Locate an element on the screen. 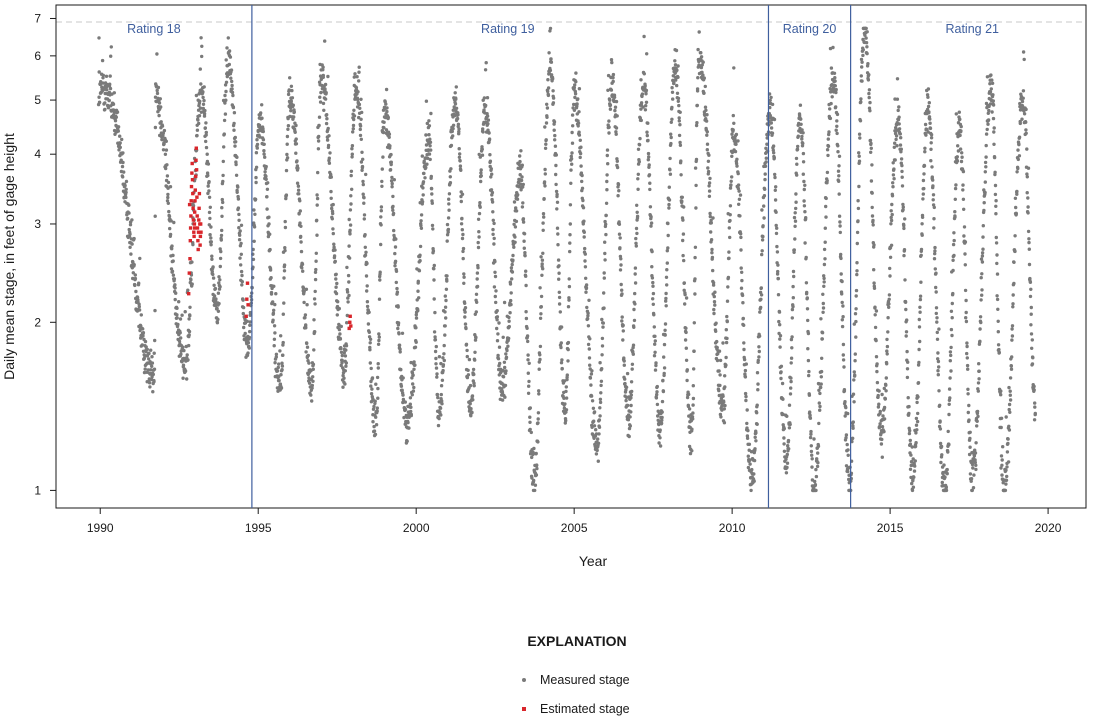 The image size is (1097, 718). estimated-stage-point is located at coordinates (246, 316).